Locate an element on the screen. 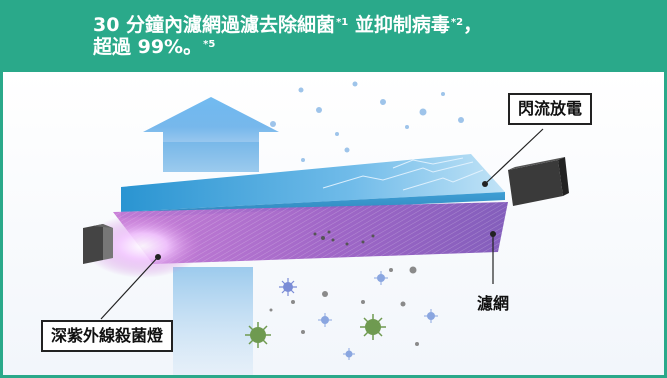  airflow-intake-icon is located at coordinates (213, 321).